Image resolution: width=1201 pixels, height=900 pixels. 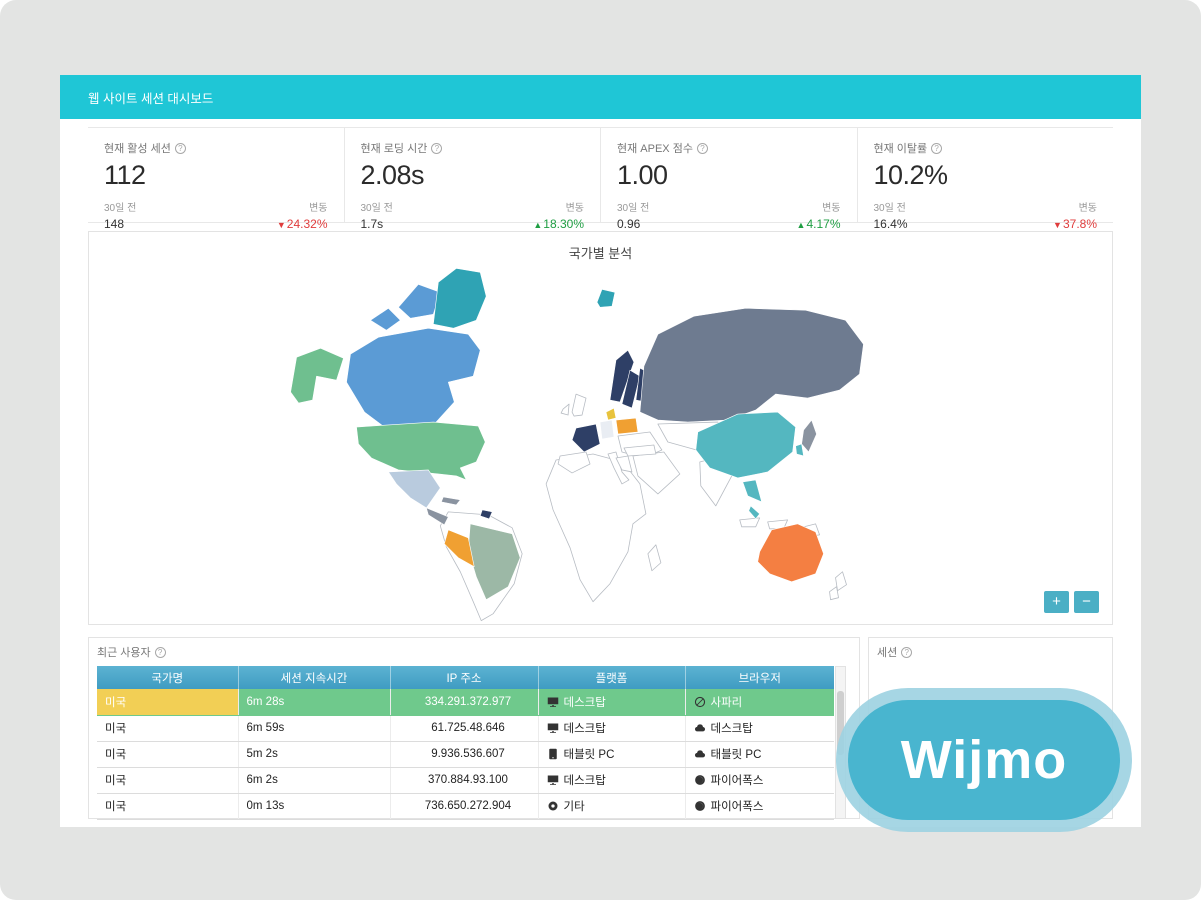 I want to click on map-region-japan, so click(x=809, y=436).